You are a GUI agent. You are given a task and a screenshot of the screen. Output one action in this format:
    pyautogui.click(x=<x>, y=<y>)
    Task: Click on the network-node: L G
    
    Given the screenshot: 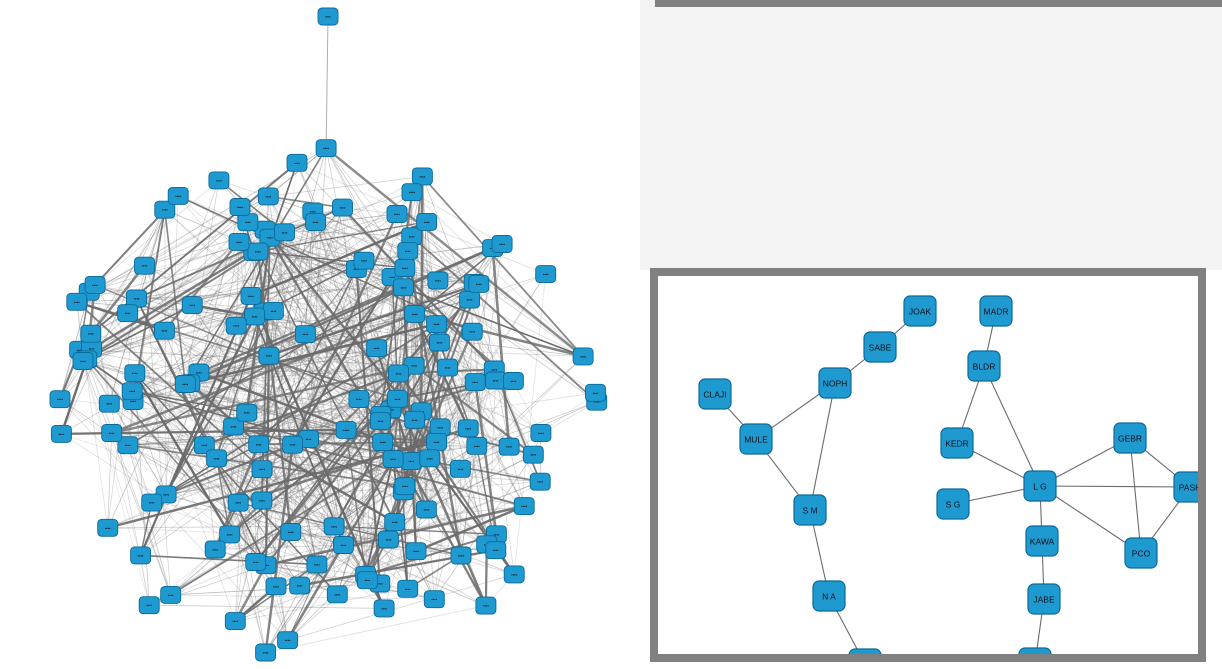 What is the action you would take?
    pyautogui.click(x=1040, y=486)
    